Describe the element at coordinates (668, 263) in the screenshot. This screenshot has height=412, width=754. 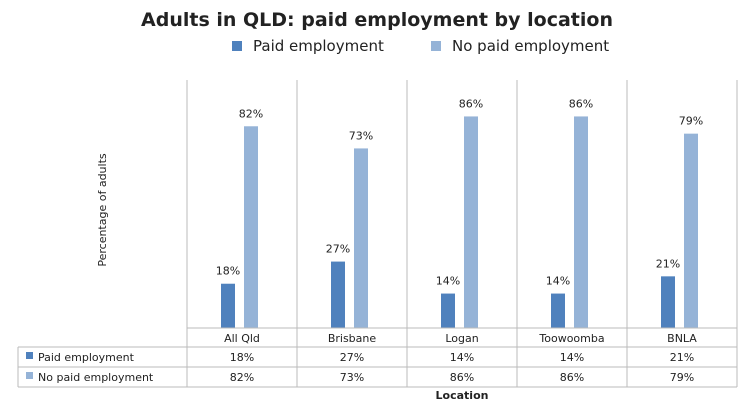
I see `data-label: 21%` at that location.